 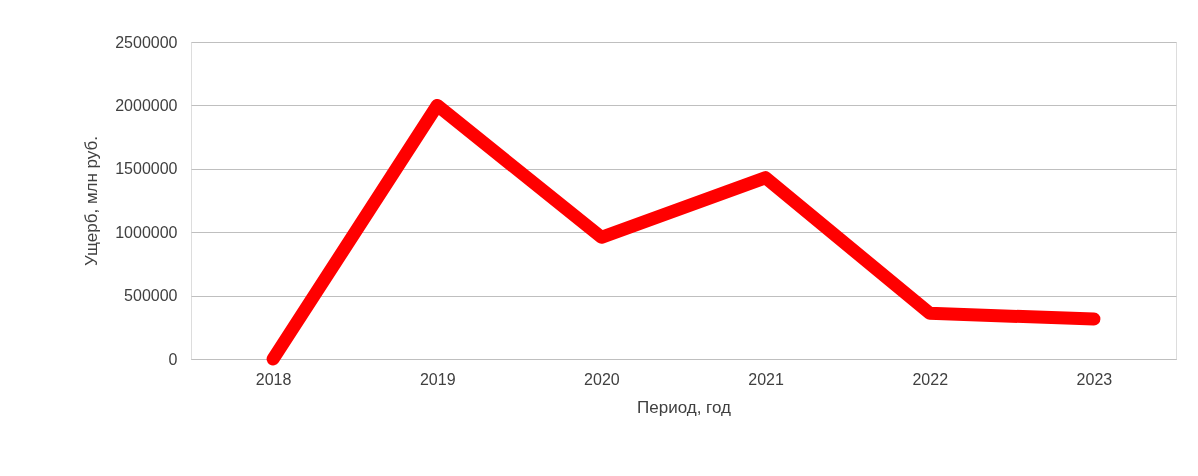 What do you see at coordinates (930, 379) in the screenshot?
I see `x-tick-label: 2022` at bounding box center [930, 379].